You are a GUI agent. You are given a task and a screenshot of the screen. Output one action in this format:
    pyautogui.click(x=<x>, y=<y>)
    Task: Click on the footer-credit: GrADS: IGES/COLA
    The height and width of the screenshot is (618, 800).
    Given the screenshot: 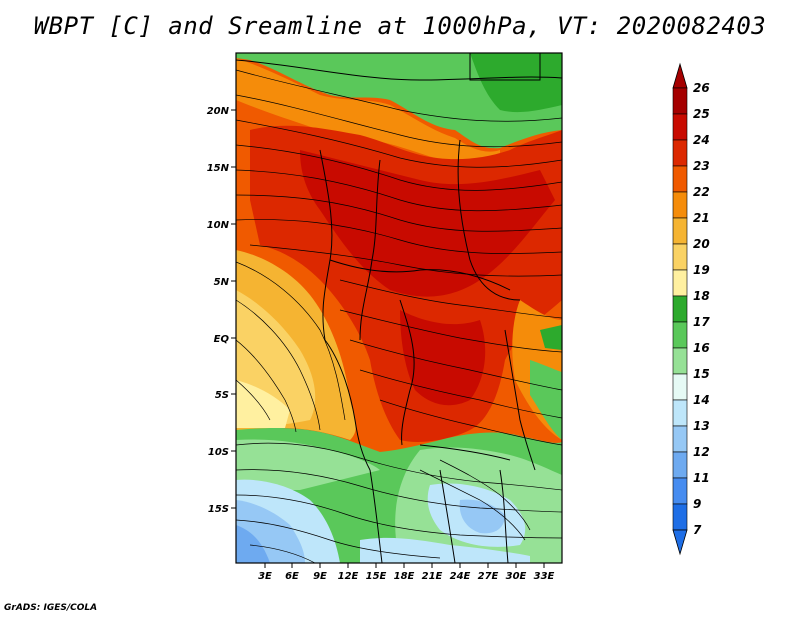 What is the action you would take?
    pyautogui.click(x=51, y=608)
    